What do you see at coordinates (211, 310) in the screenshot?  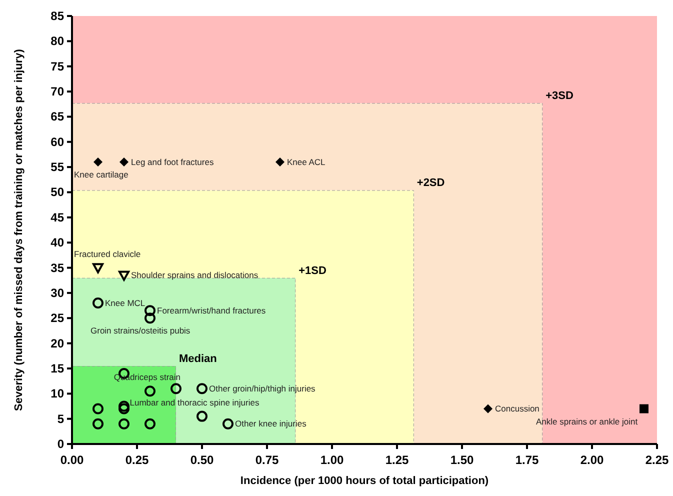 I see `annotation: Forearm/wrist/hand fractures` at bounding box center [211, 310].